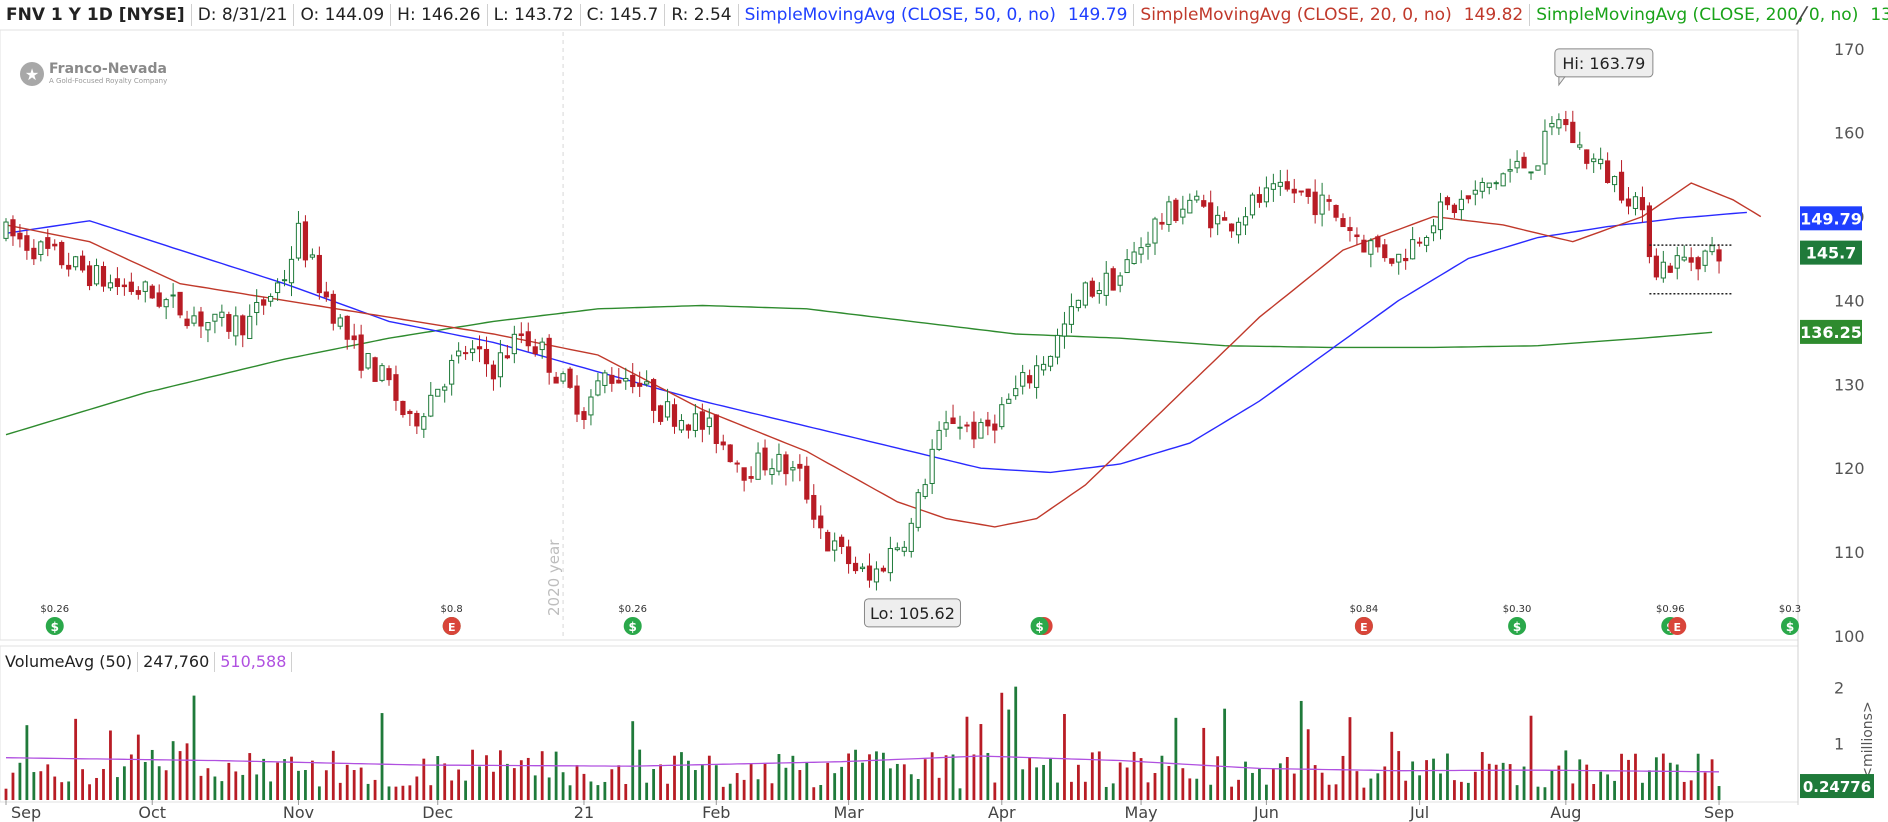  Describe the element at coordinates (1296, 15) in the screenshot. I see `sma20-label: SimpleMovingAvg (CLOSE, 20, 0, no)` at that location.